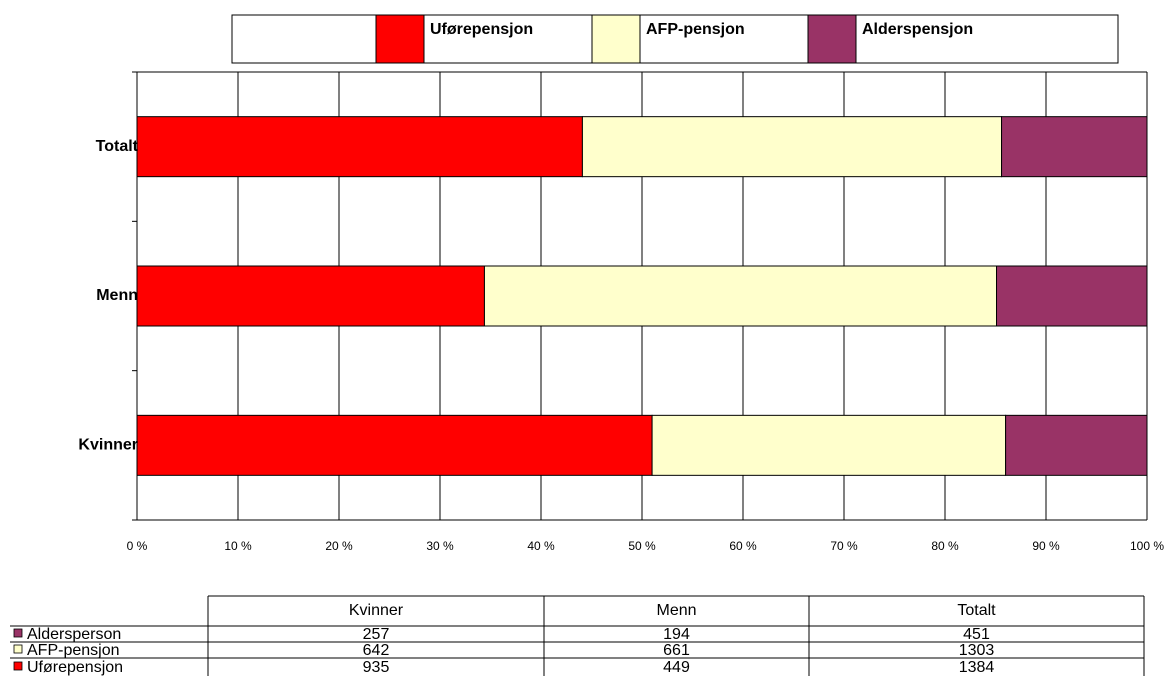 Image resolution: width=1170 pixels, height=677 pixels. I want to click on x-tick-label: 80 %, so click(945, 546).